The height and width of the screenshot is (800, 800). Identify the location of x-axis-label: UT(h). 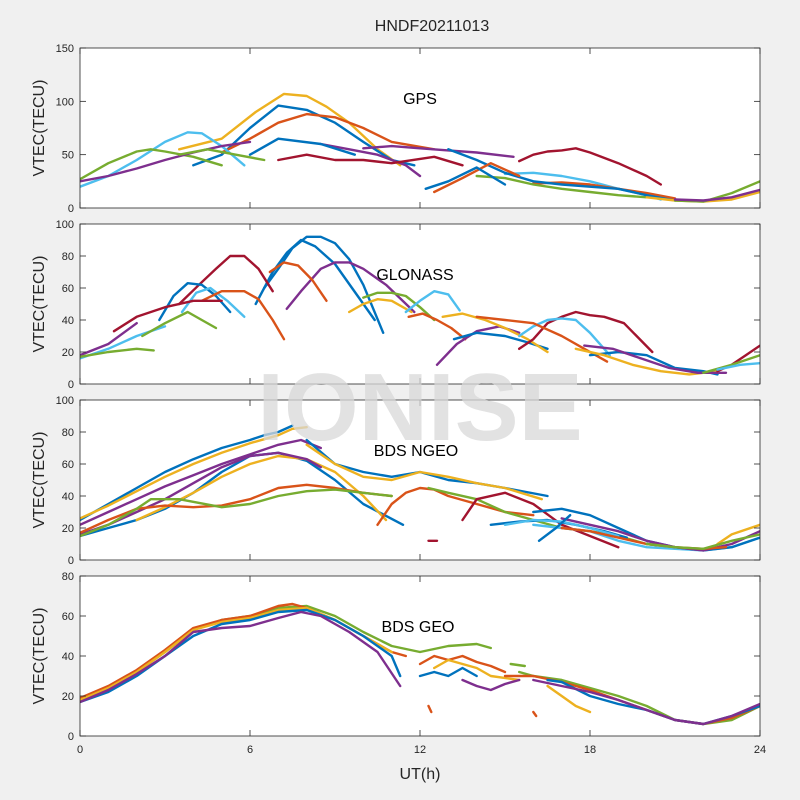
(420, 774).